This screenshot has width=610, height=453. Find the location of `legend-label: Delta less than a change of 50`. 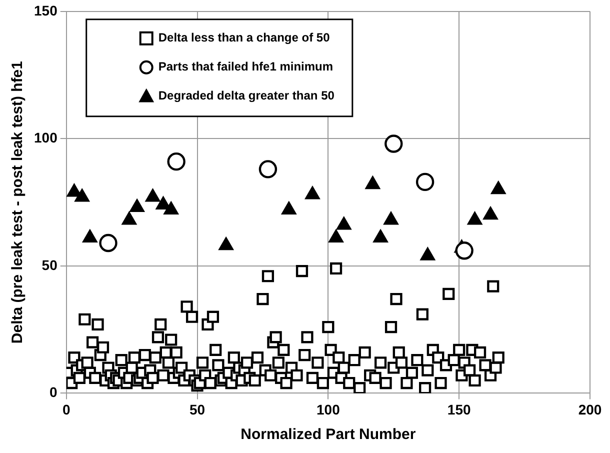

legend-label: Delta less than a change of 50 is located at coordinates (244, 37).